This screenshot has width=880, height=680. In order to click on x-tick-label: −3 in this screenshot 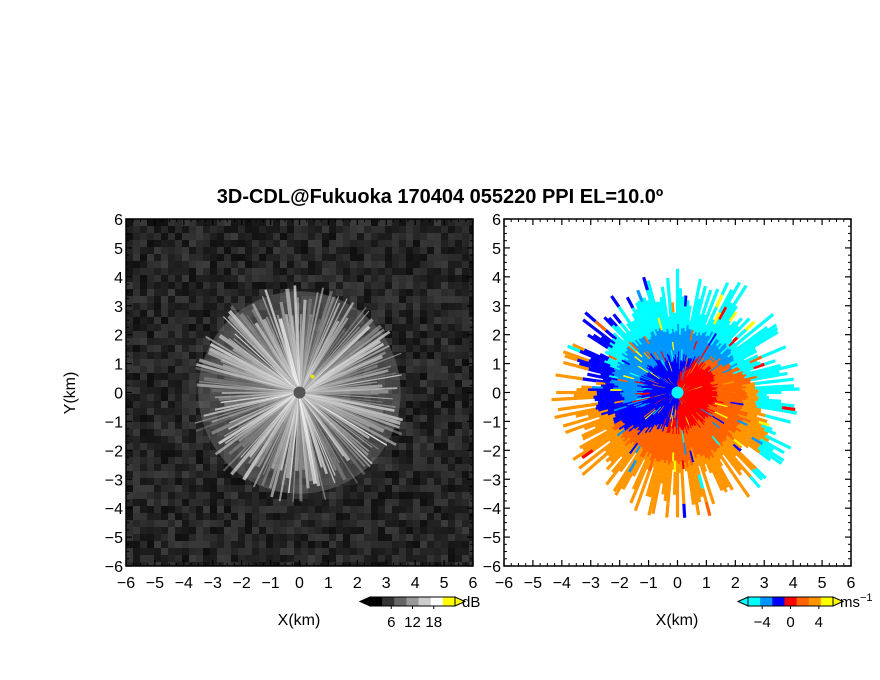, I will do `click(213, 583)`.